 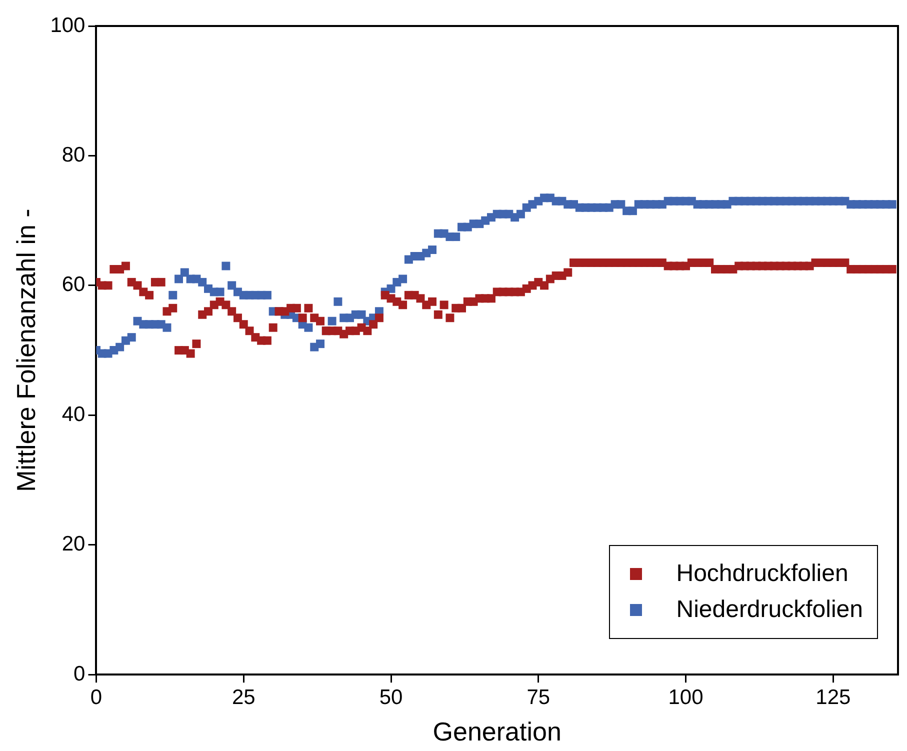 I want to click on x-axis-title: Generation, so click(x=497, y=731).